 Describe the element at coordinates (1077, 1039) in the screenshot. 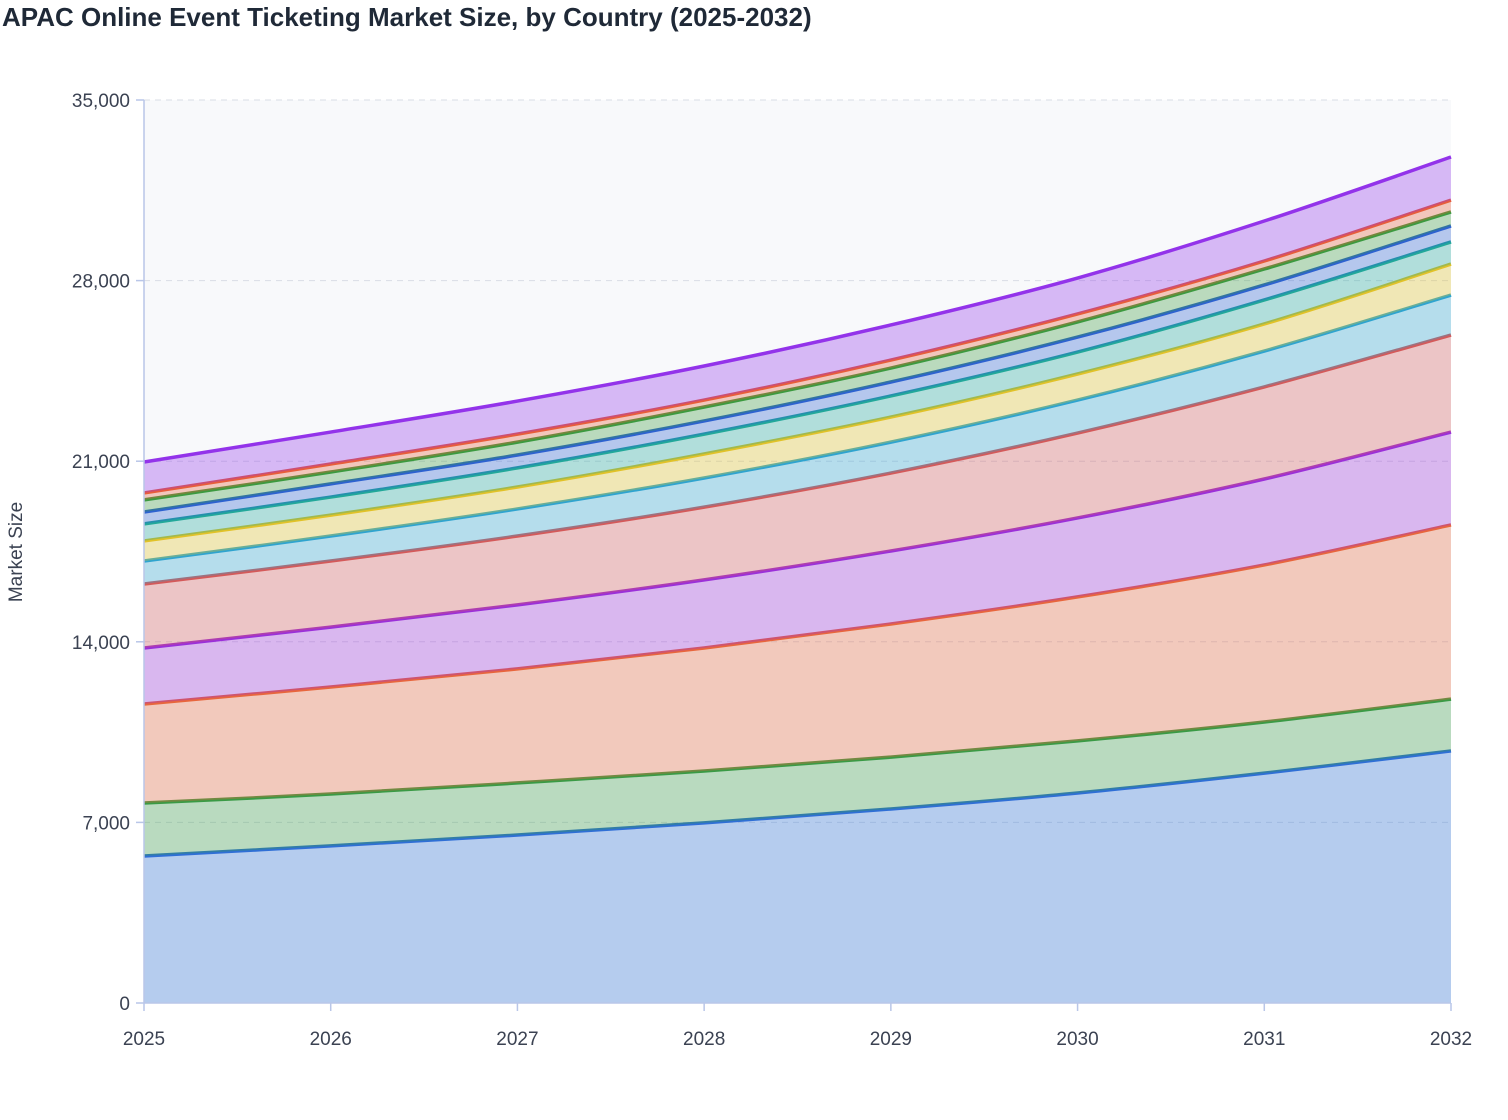

I see `x-tick-label: 2030` at that location.